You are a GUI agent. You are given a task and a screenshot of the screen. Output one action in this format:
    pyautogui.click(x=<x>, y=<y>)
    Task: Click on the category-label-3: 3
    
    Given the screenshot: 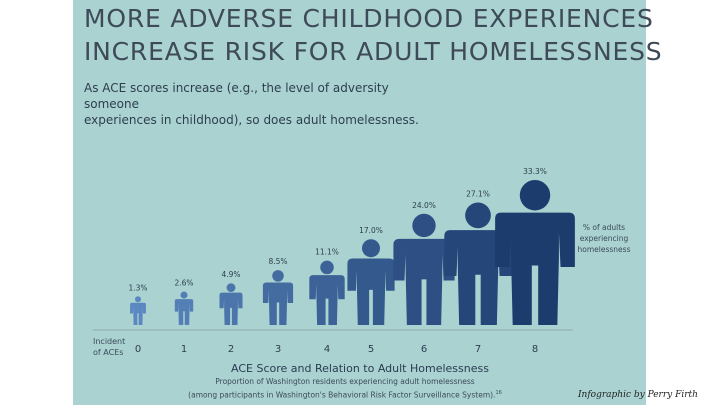 What is the action you would take?
    pyautogui.click(x=278, y=349)
    